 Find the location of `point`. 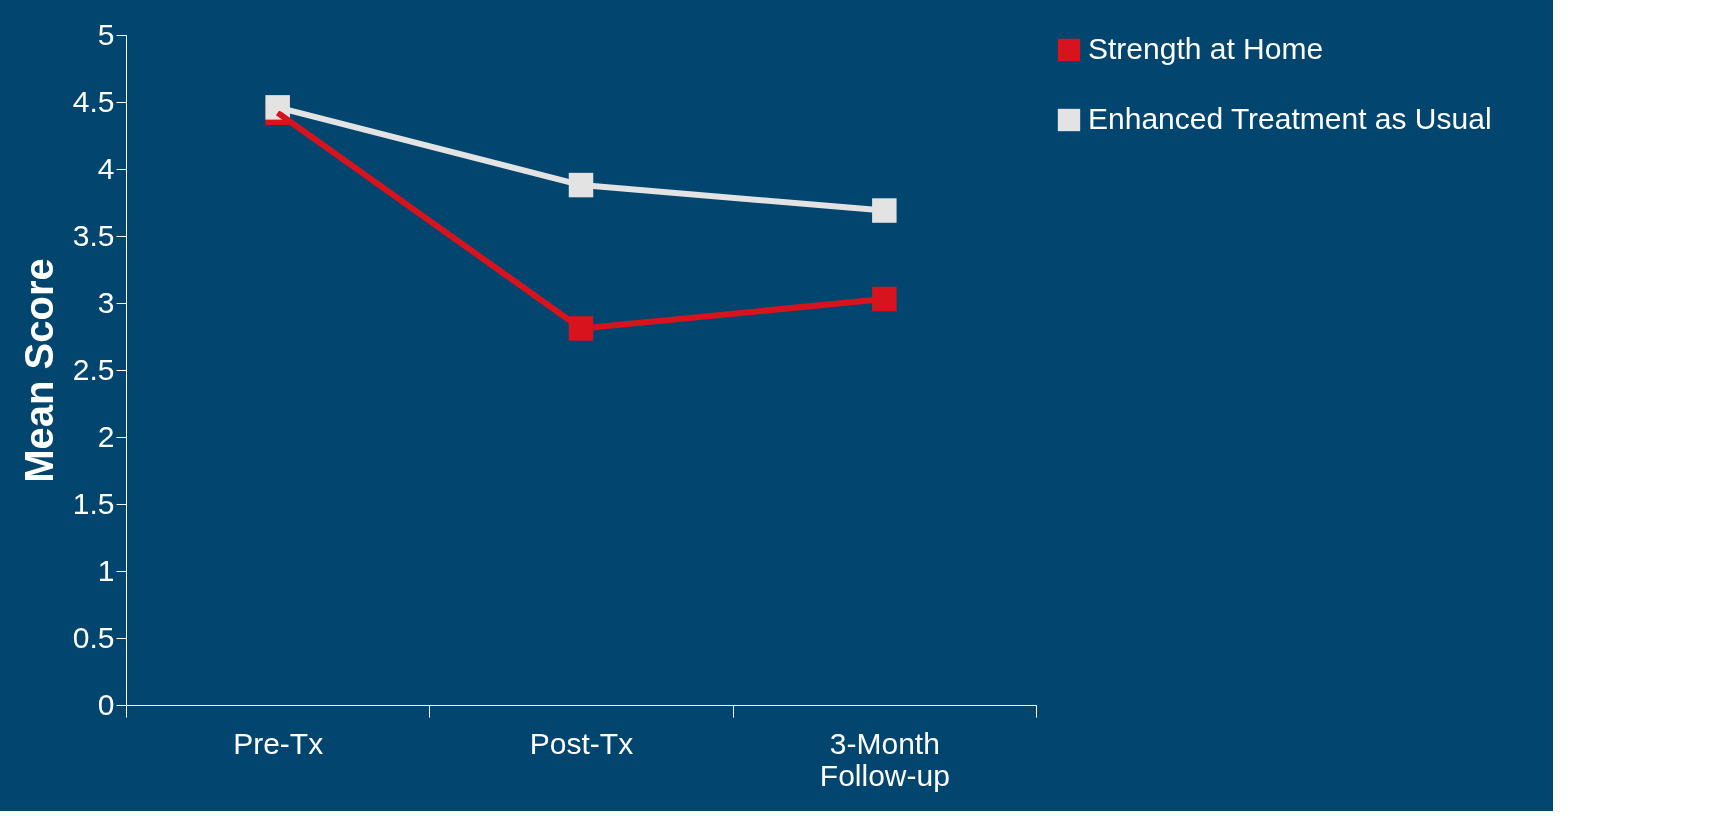

point is located at coordinates (884, 210).